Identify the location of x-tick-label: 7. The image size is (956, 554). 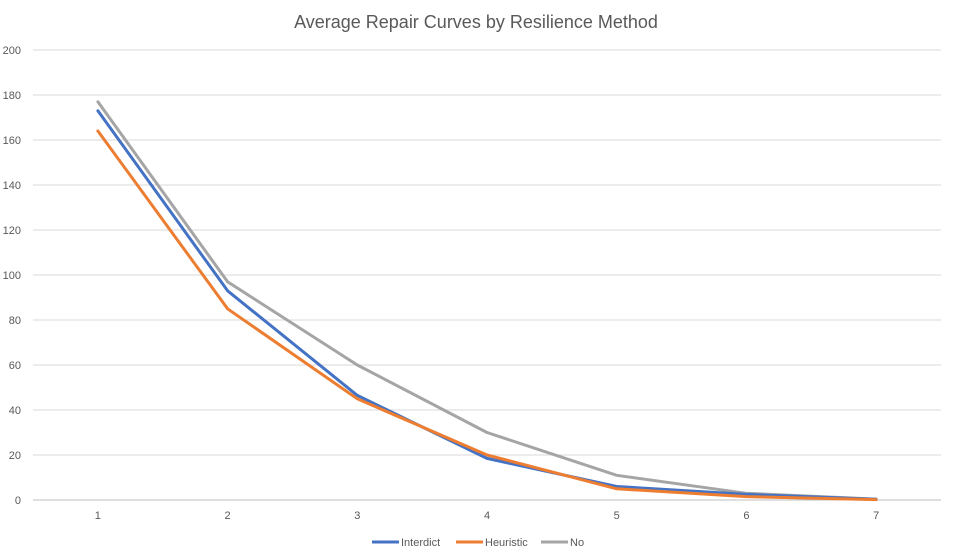
(876, 516).